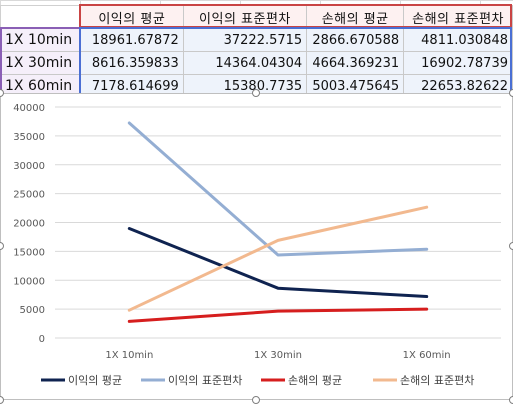 The height and width of the screenshot is (404, 513). Describe the element at coordinates (29, 195) in the screenshot. I see `y-tick-label: 25000` at that location.